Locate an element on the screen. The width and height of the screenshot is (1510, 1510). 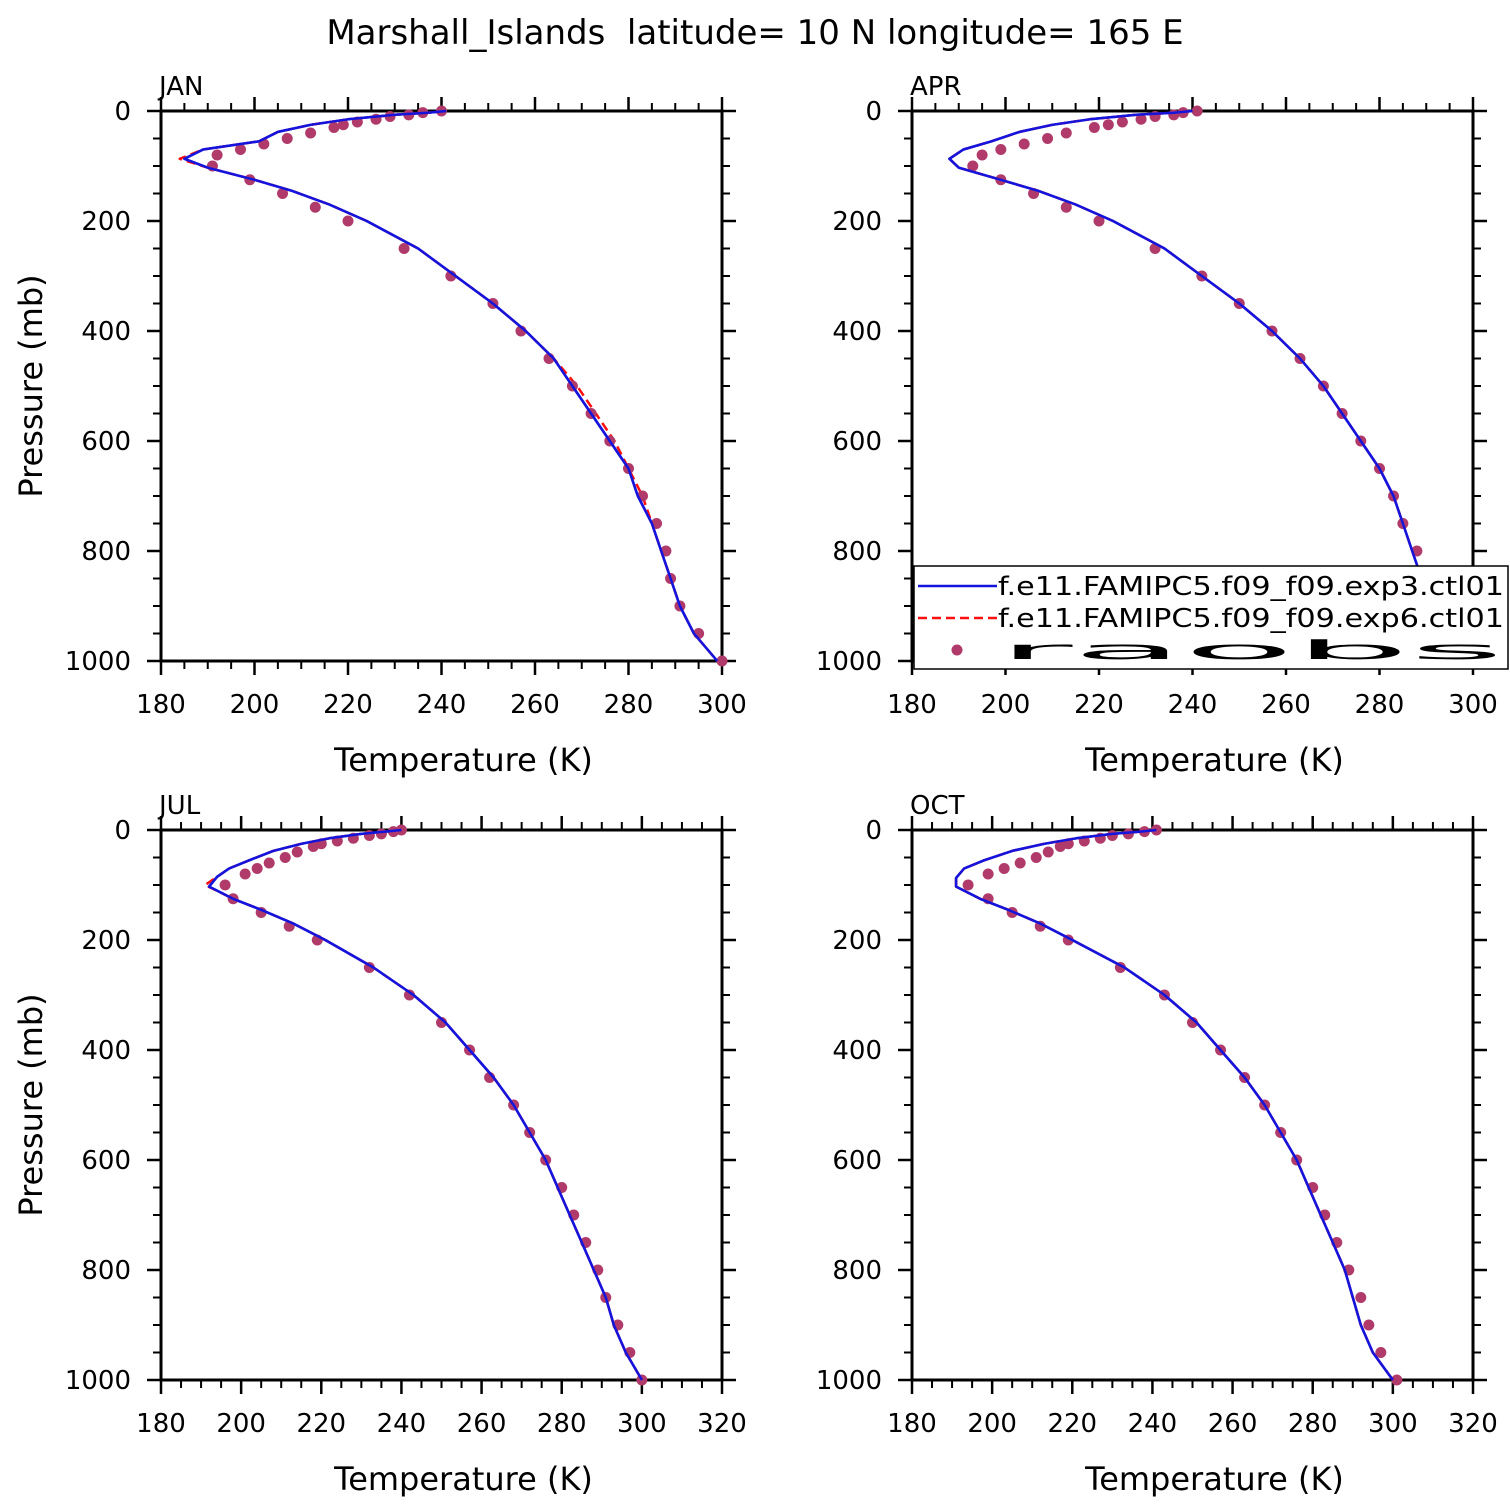
legend-label: f.e11.FAMIPC5.f09_f09.exp3.ctl01 is located at coordinates (1251, 587).